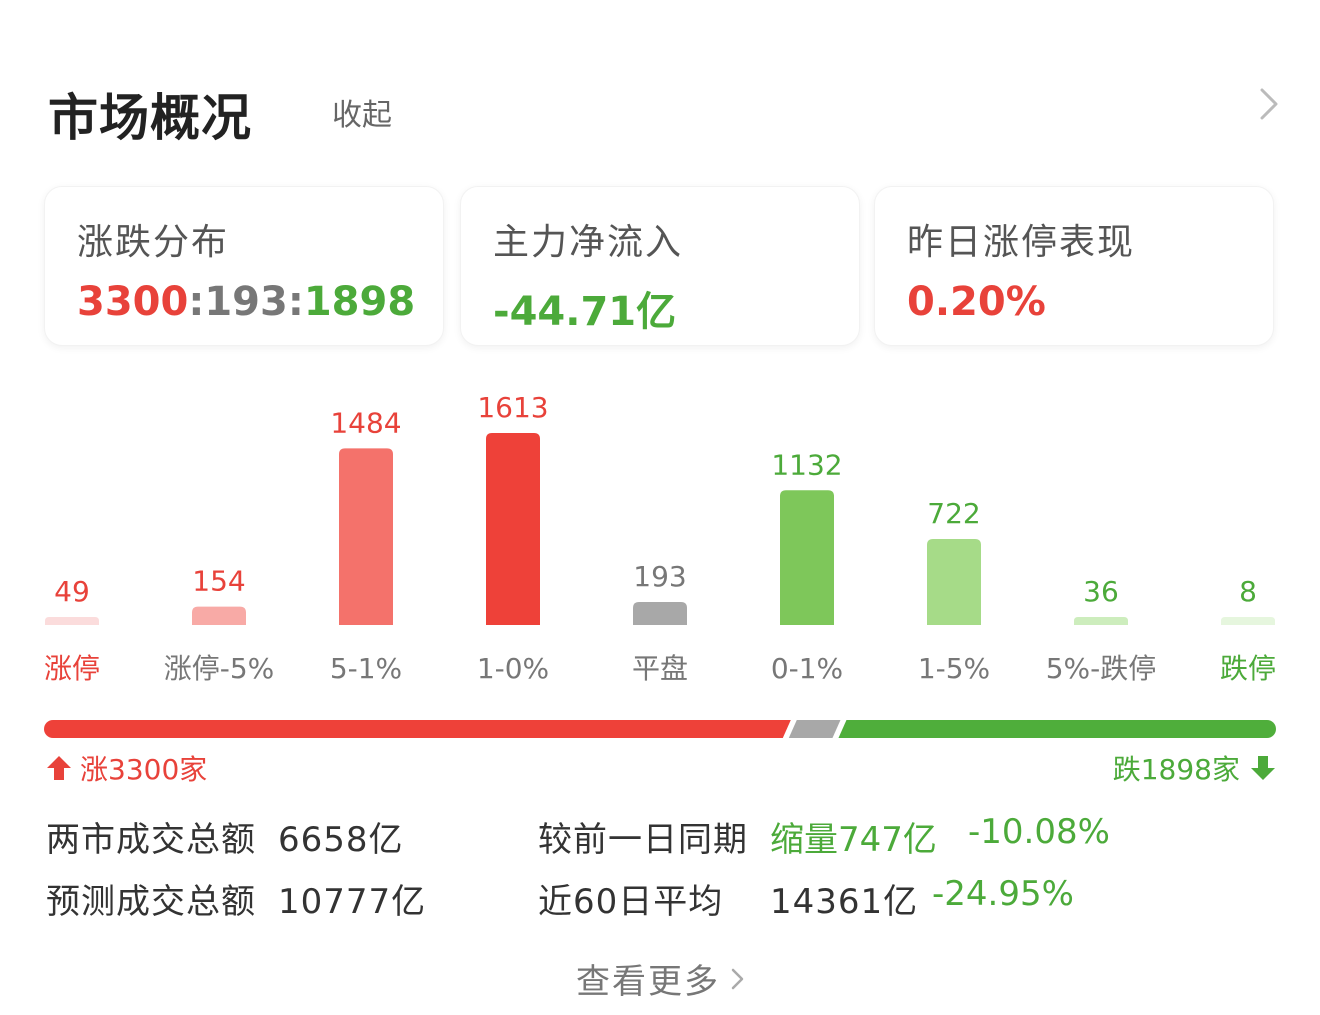 The width and height of the screenshot is (1320, 1015). Describe the element at coordinates (814, 729) in the screenshot. I see `ratio-flat-segment` at that location.